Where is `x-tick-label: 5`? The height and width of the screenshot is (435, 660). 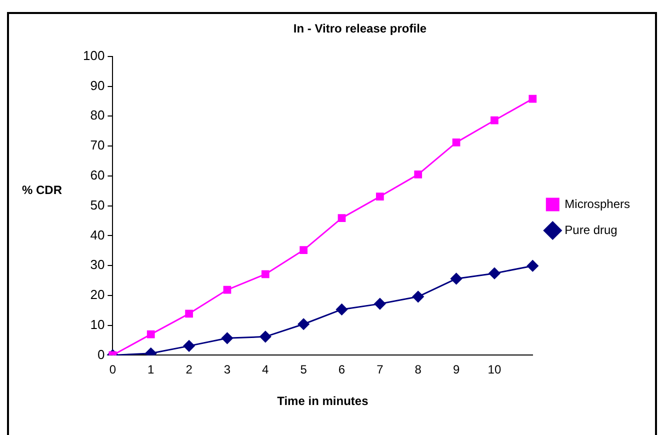
x-tick-label: 5 is located at coordinates (304, 369).